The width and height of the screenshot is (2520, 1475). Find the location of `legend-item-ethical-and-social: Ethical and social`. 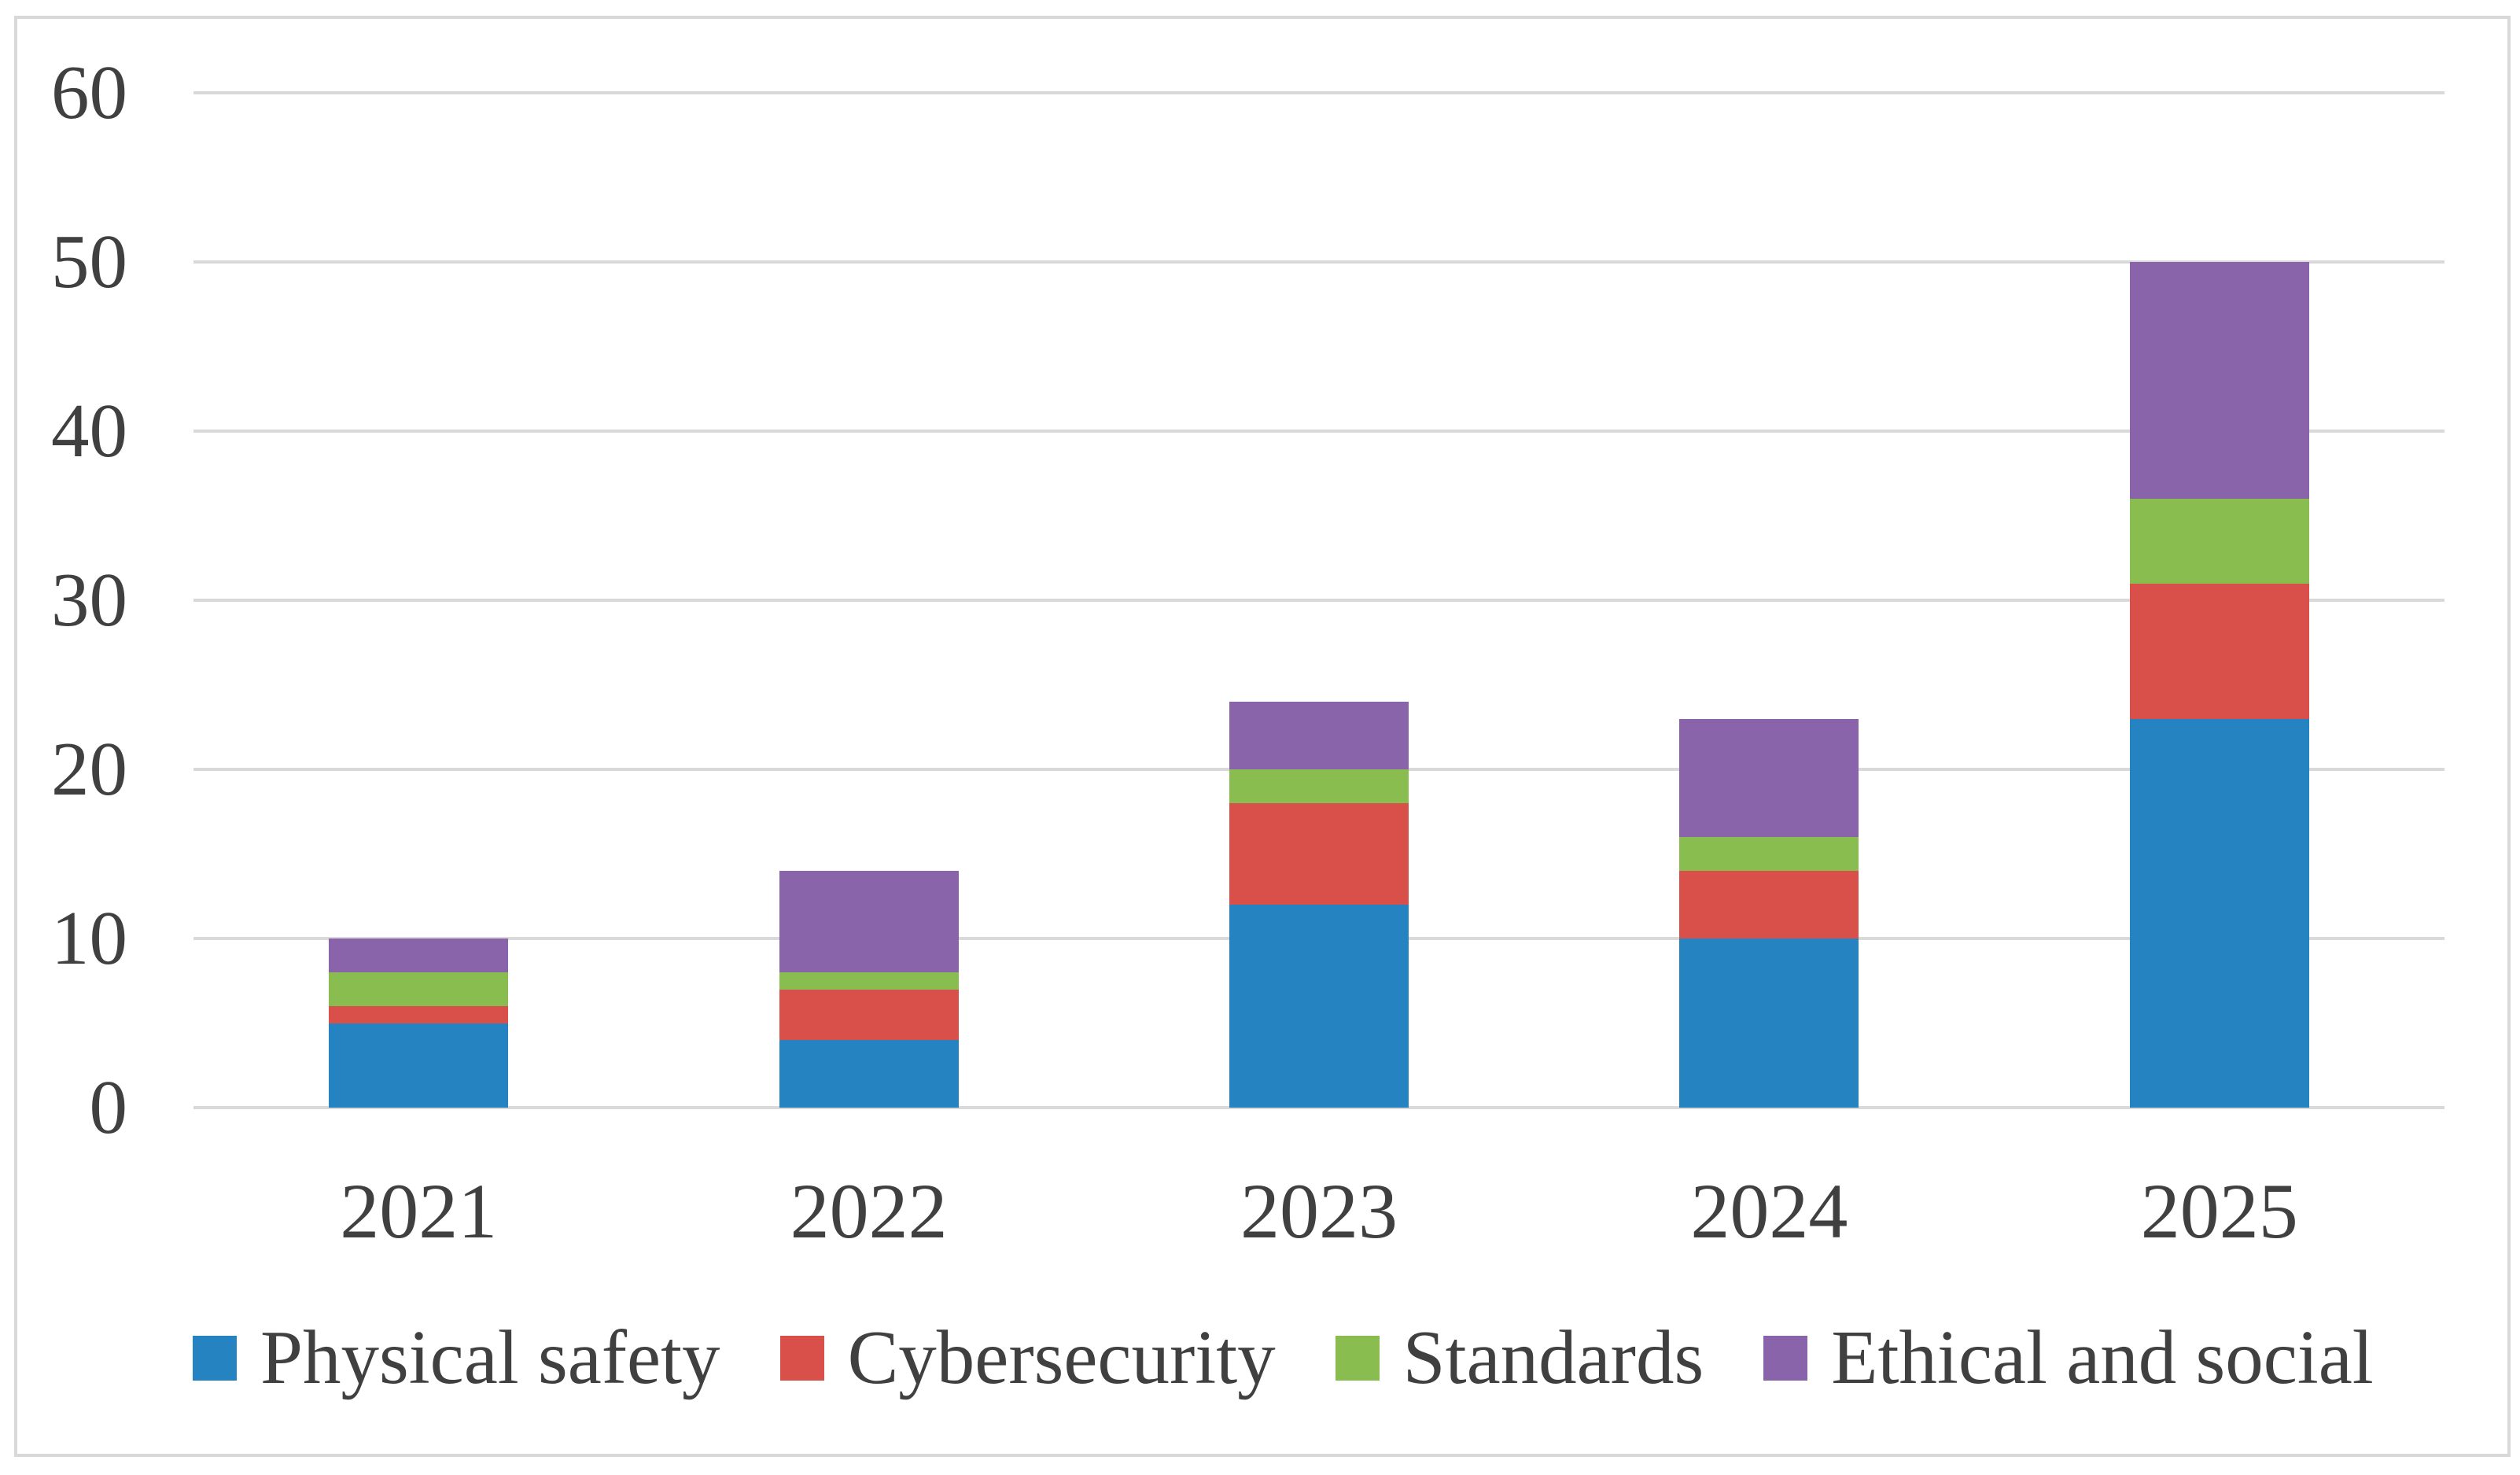

legend-item-ethical-and-social: Ethical and social is located at coordinates (2068, 1357).